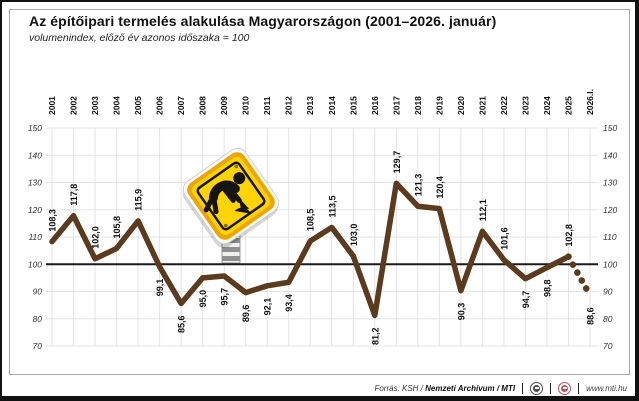 This screenshot has width=639, height=401. I want to click on svg-text: 120,4, so click(440, 187).